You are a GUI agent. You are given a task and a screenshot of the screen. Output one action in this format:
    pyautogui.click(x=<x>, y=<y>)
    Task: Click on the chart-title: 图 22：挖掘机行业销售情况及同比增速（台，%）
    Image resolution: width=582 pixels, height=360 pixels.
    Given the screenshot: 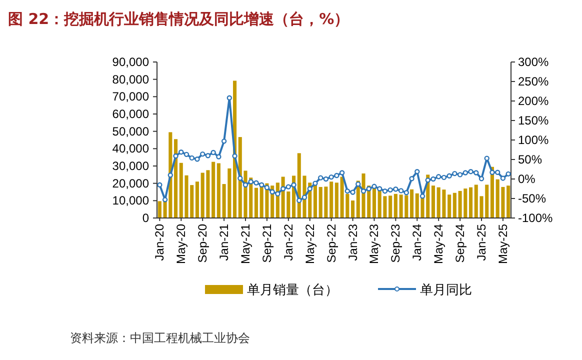 What is the action you would take?
    pyautogui.click(x=179, y=19)
    